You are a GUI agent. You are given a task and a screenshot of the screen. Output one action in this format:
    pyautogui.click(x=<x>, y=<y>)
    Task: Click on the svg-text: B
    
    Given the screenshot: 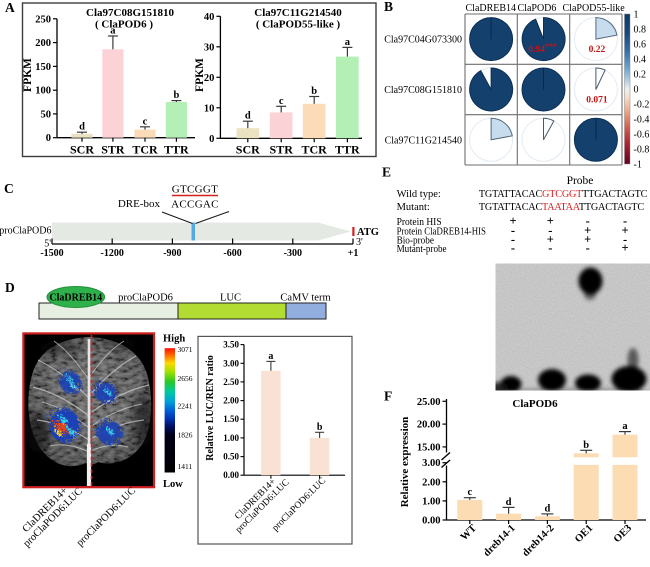 What is the action you would take?
    pyautogui.click(x=388, y=7)
    